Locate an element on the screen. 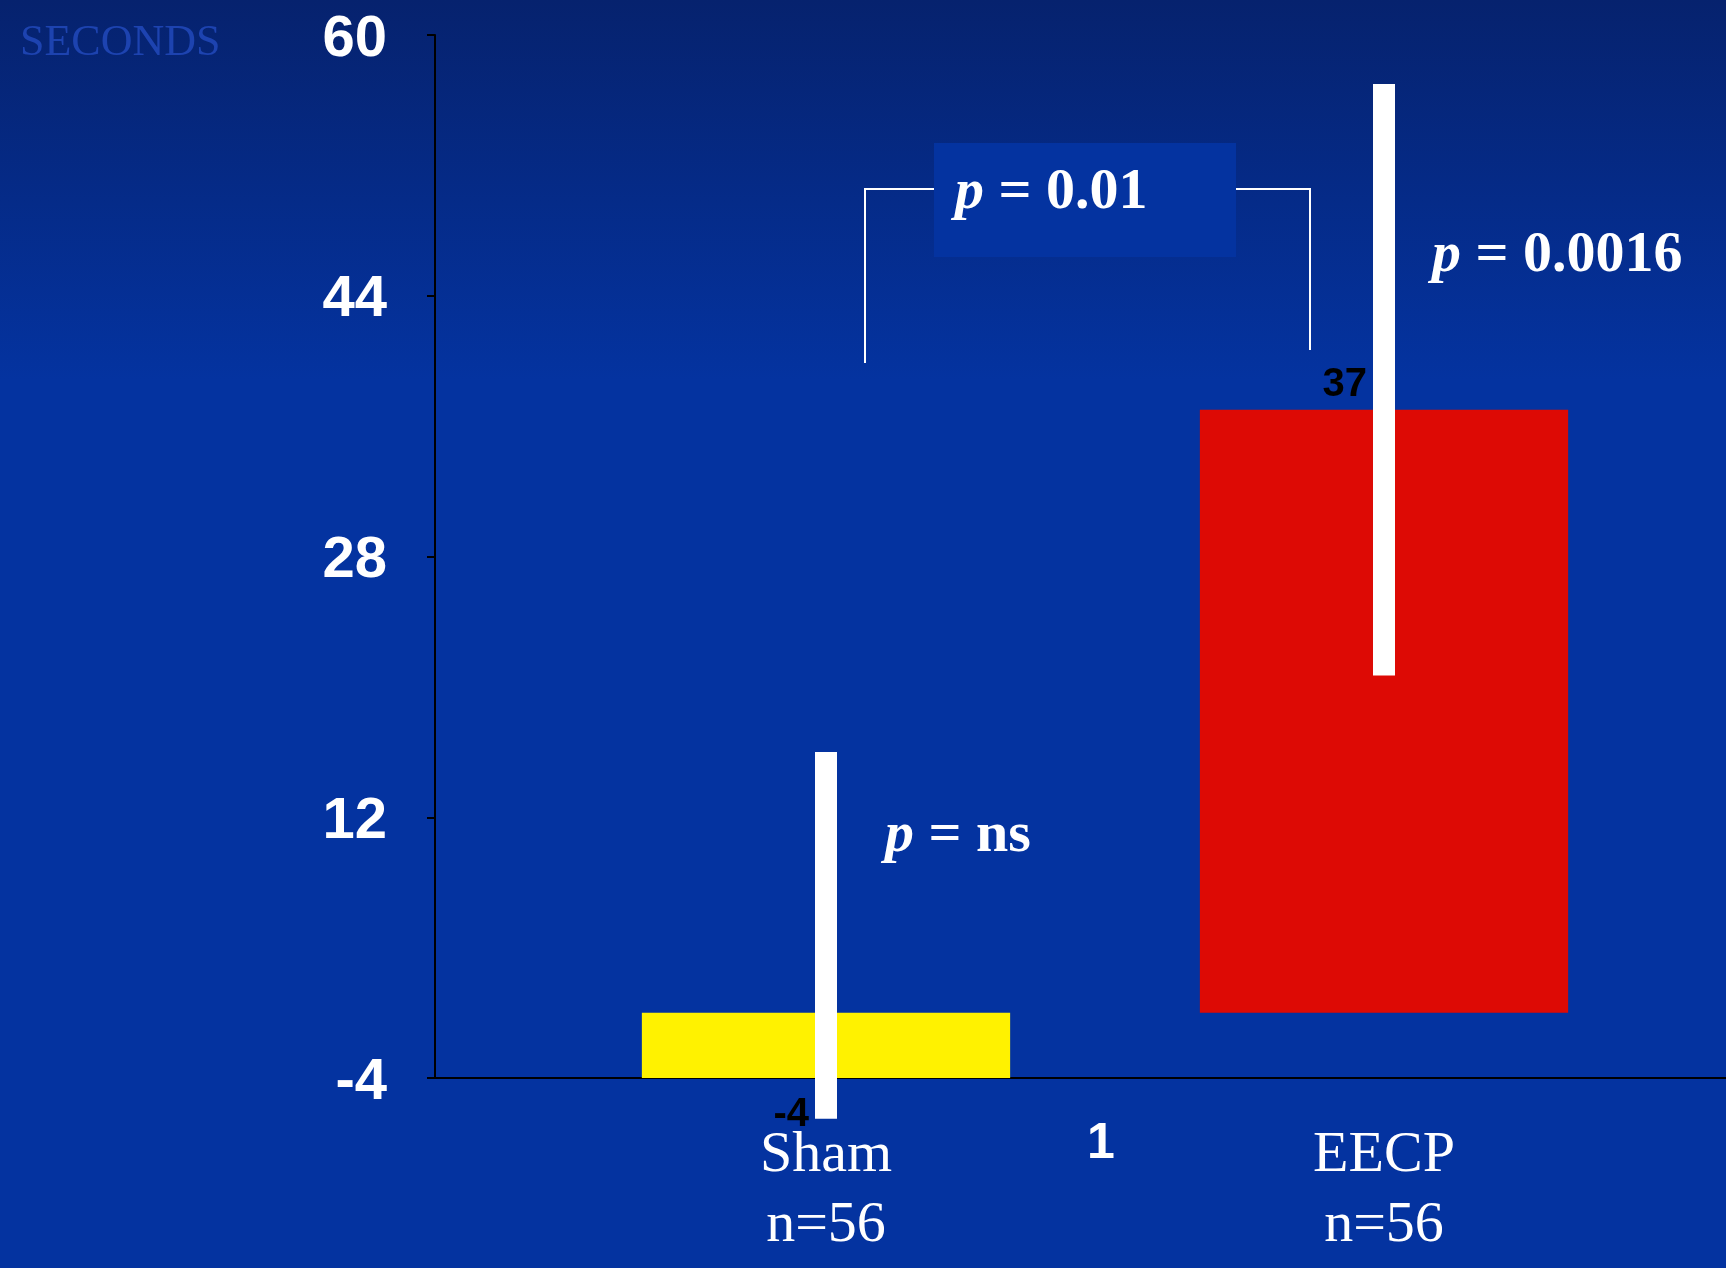 This screenshot has height=1268, width=1726. annotation: p = 0.01 is located at coordinates (1049, 188).